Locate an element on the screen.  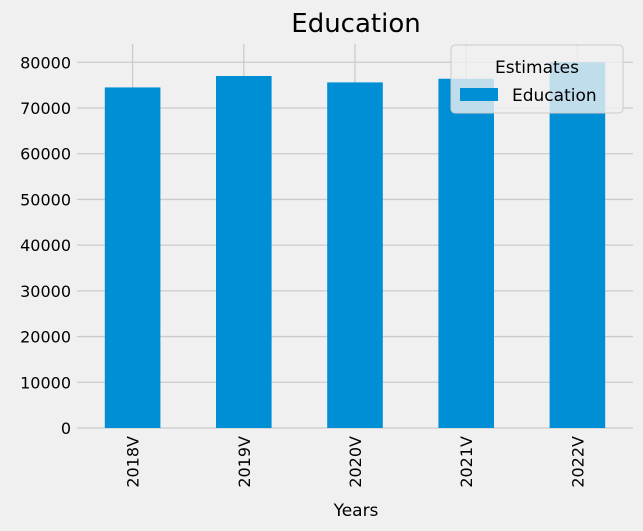
y-tick-label: 50000 is located at coordinates (45, 199).